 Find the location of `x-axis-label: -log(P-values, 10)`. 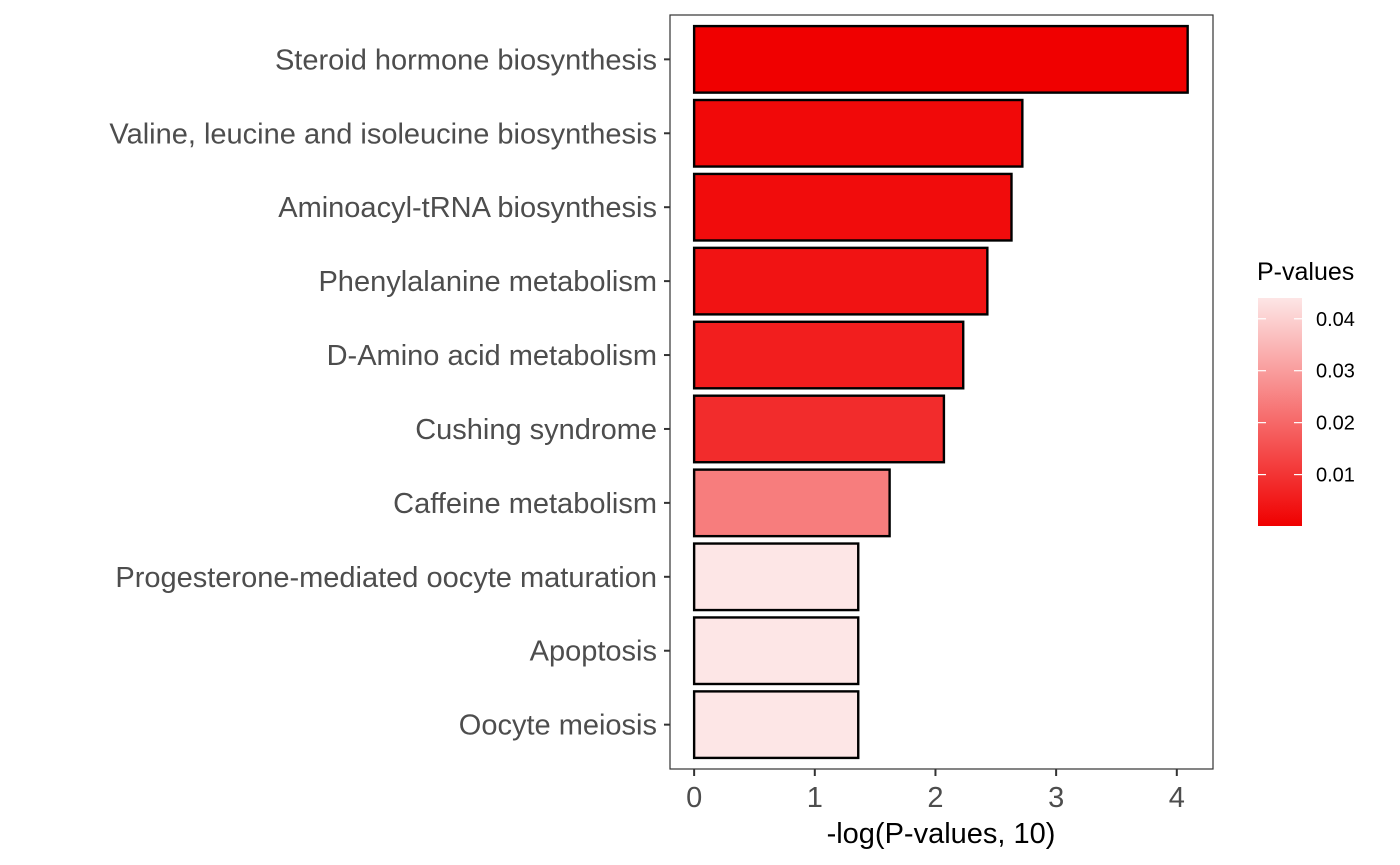

x-axis-label: -log(P-values, 10) is located at coordinates (941, 834).